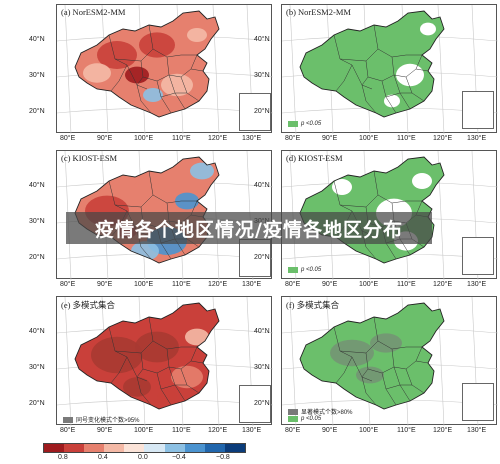 Image resolution: width=500 pixels, height=464 pixels. Describe the element at coordinates (390, 69) in the screenshot. I see `map-svg-b` at that location.